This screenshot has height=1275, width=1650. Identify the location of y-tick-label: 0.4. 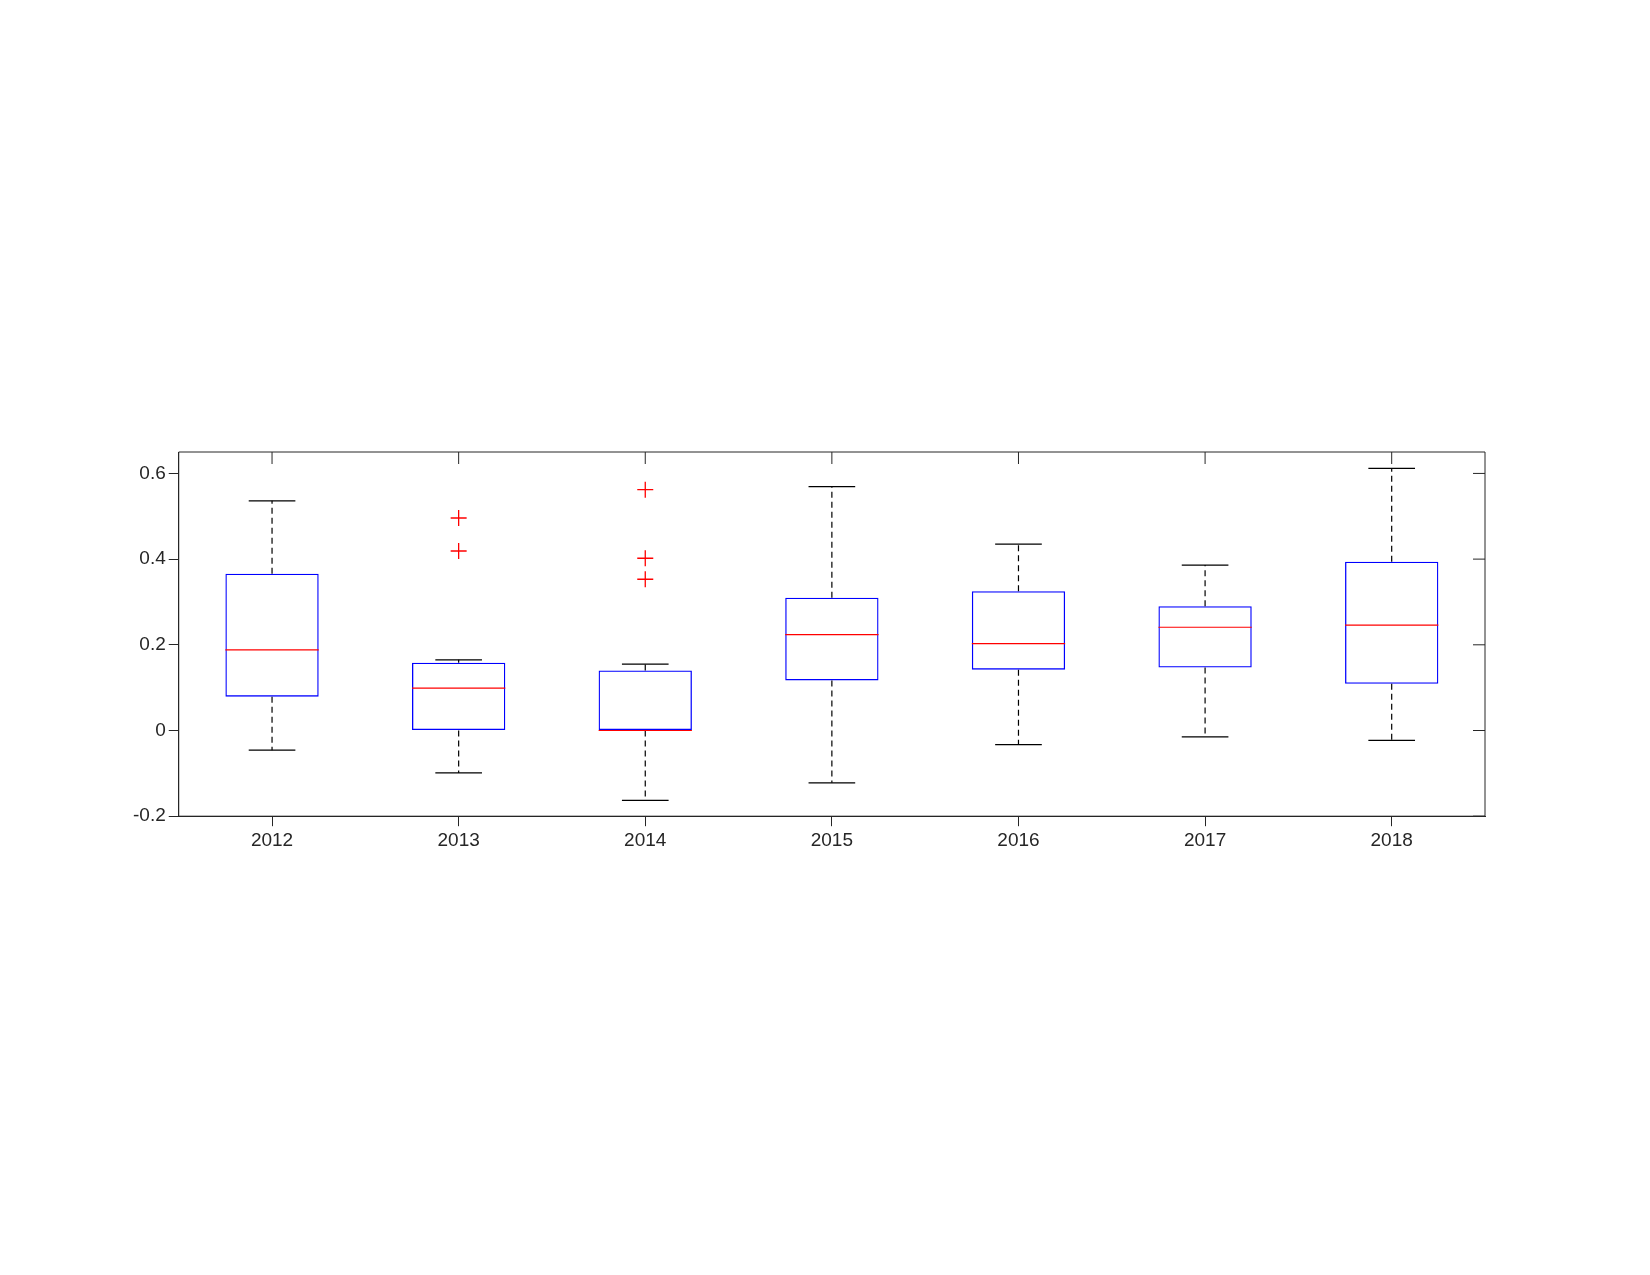
(153, 558).